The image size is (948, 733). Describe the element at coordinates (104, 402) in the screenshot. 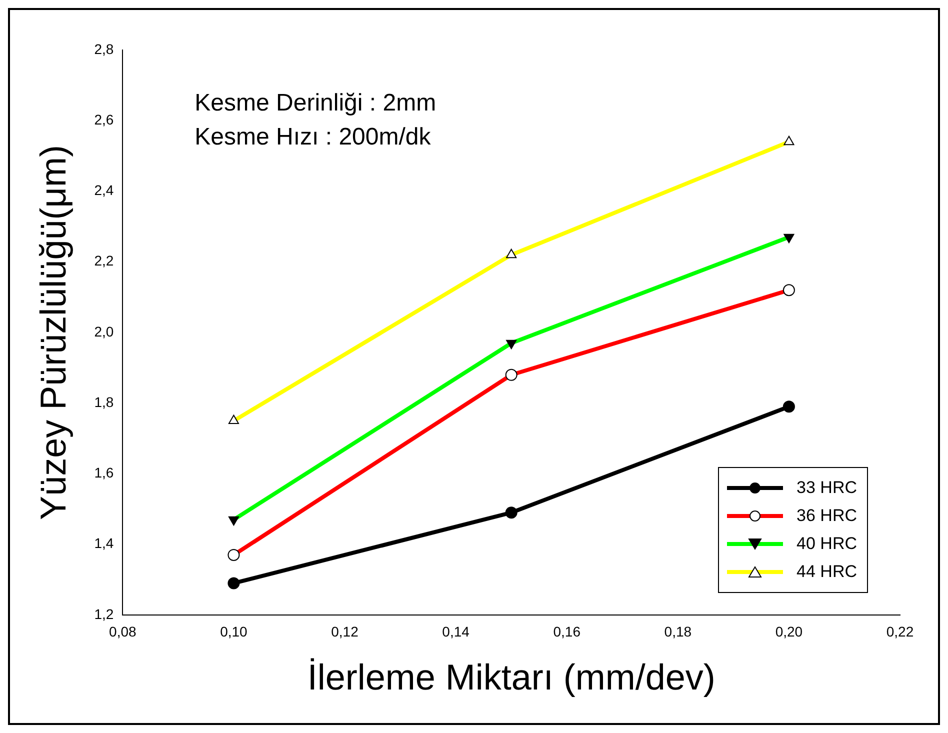

I see `y-tick-label: 1,8` at that location.